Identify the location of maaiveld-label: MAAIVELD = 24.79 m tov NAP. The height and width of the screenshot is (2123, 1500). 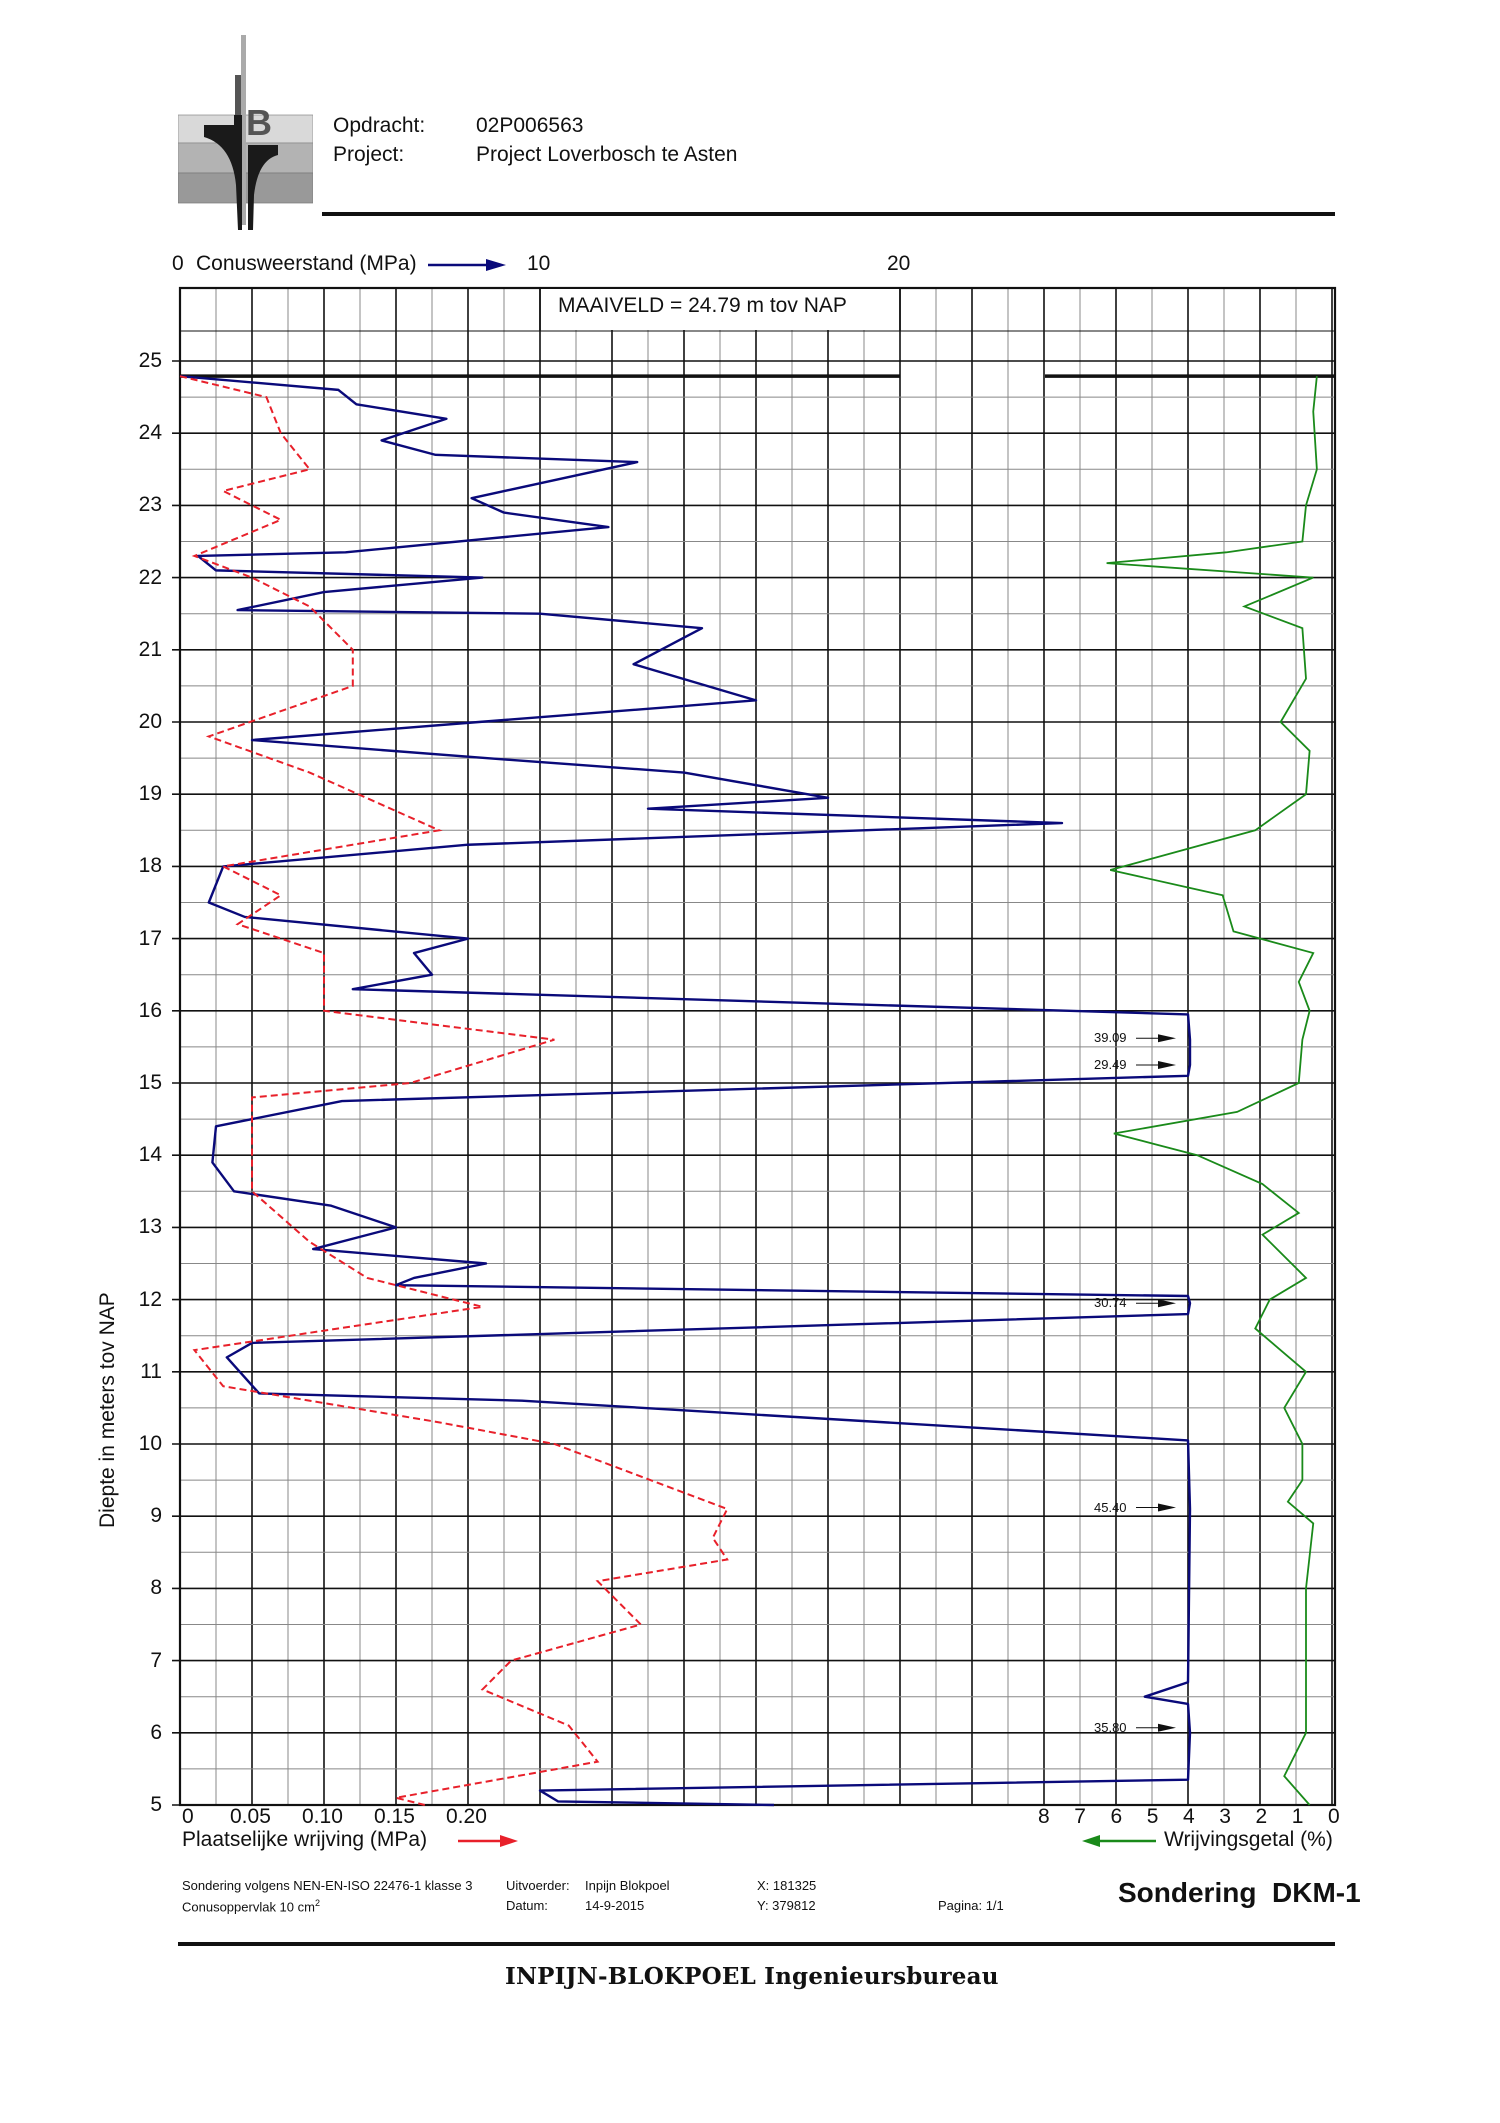
(702, 306).